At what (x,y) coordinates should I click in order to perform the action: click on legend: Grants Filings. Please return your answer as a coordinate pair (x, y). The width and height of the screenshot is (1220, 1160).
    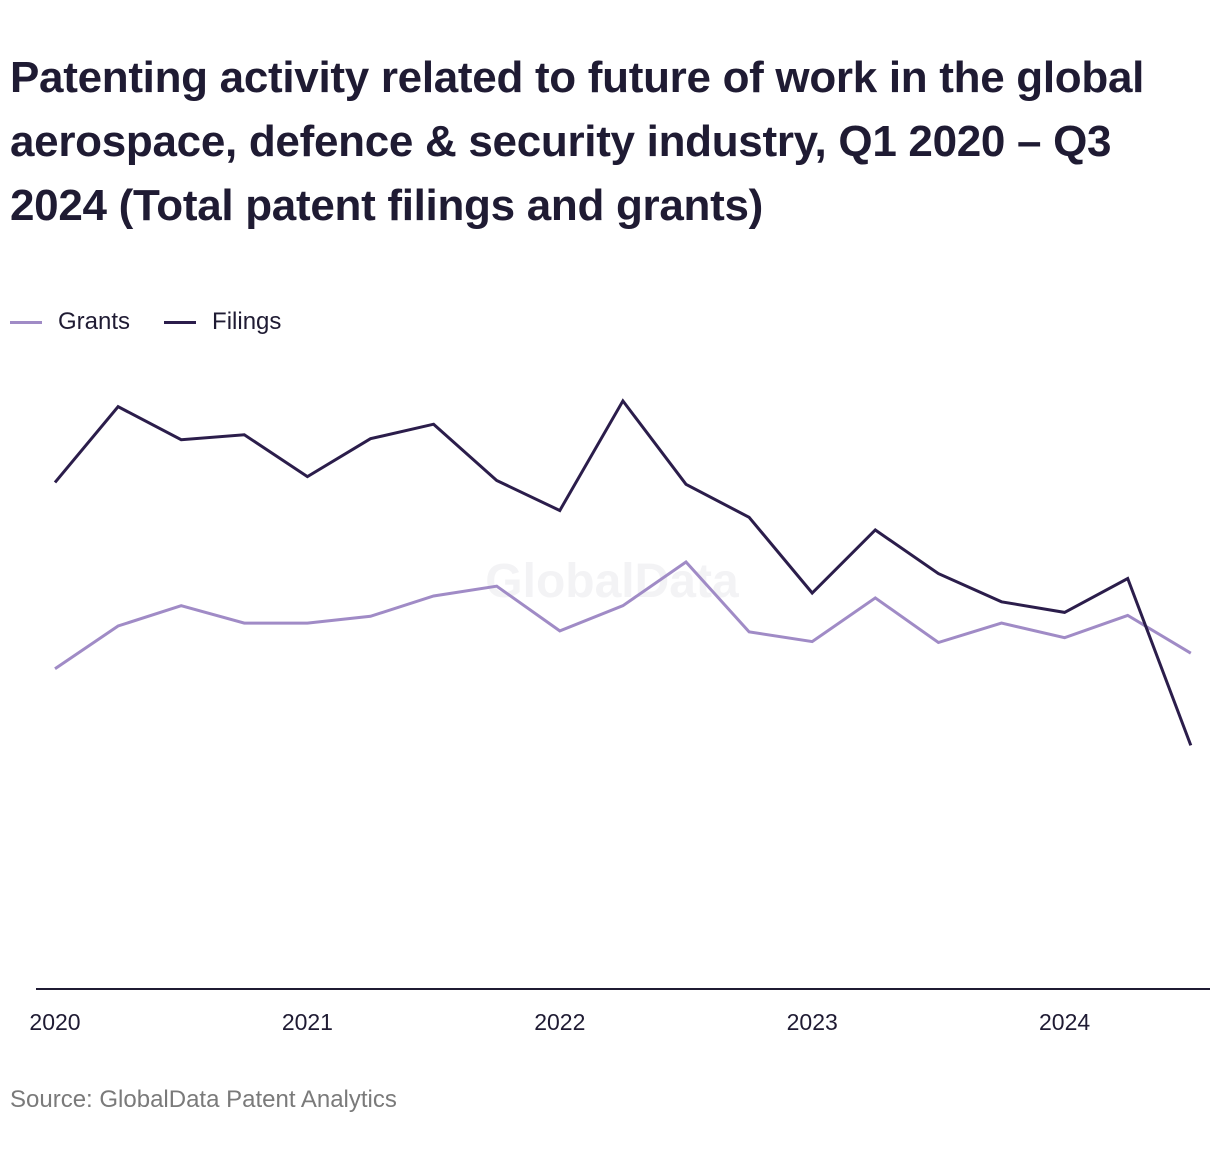
    Looking at the image, I should click on (162, 322).